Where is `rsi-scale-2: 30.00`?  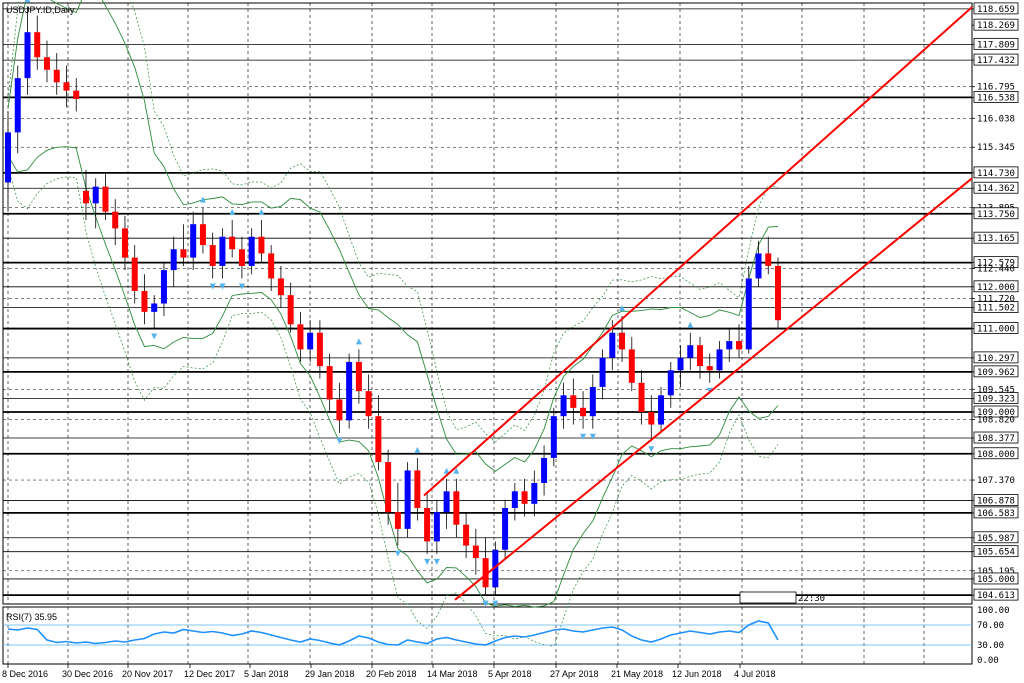
rsi-scale-2: 30.00 is located at coordinates (990, 646).